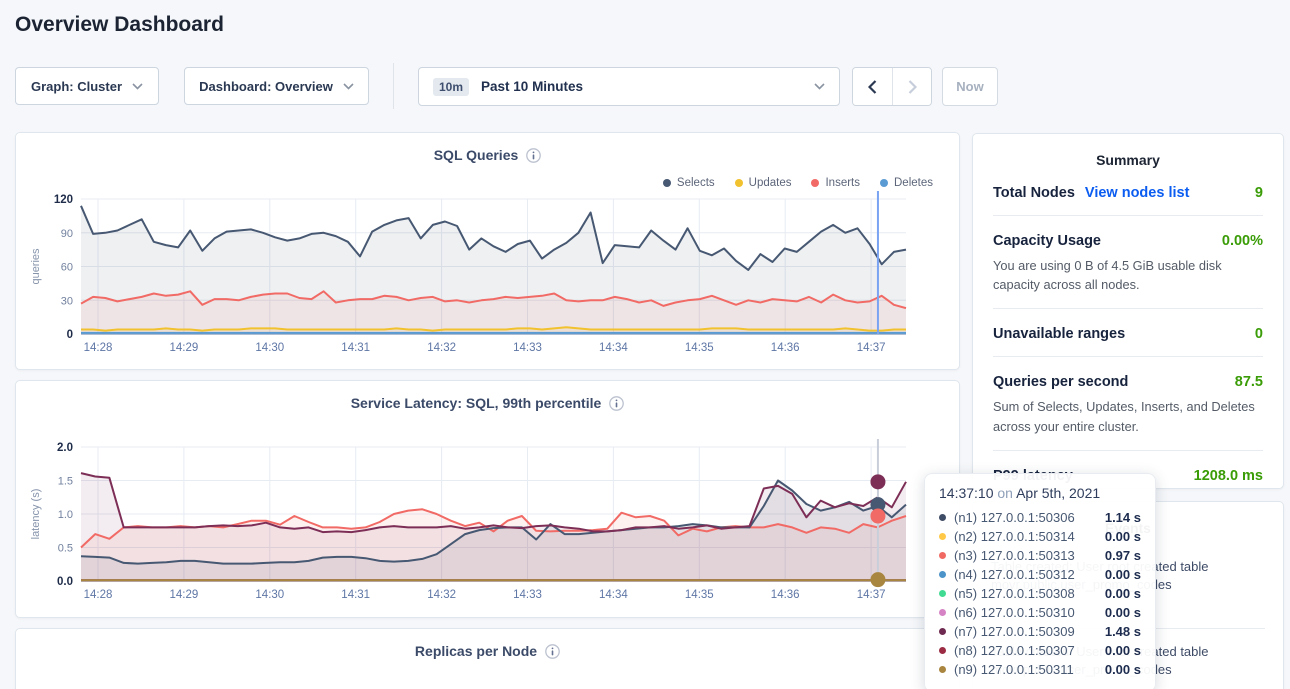 Image resolution: width=1290 pixels, height=689 pixels. Describe the element at coordinates (65, 515) in the screenshot. I see `svg-text: 1.0` at that location.